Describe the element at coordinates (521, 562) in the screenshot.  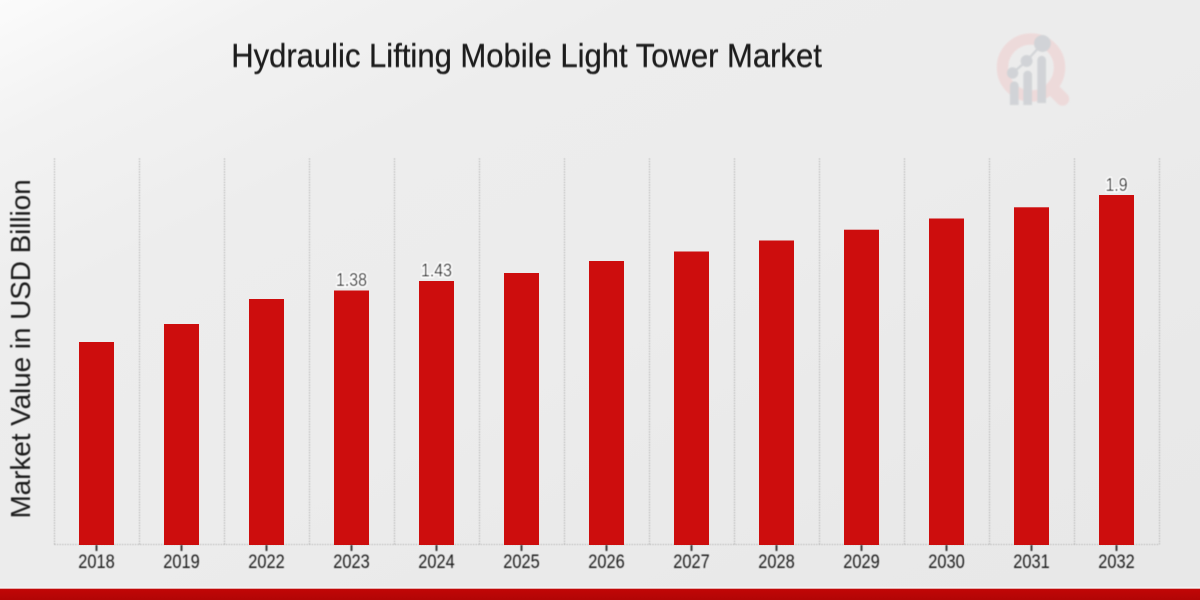
I see `svg-text: 2025` at that location.